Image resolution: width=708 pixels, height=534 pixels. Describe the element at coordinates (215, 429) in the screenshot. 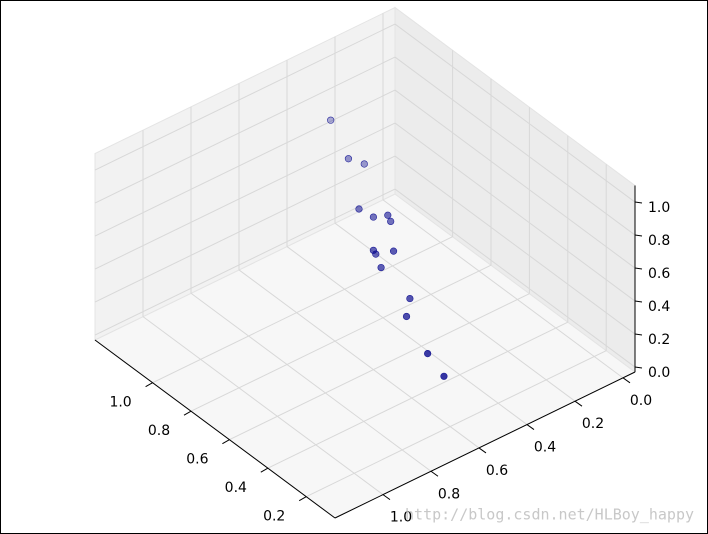

I see `x-axis-line` at that location.